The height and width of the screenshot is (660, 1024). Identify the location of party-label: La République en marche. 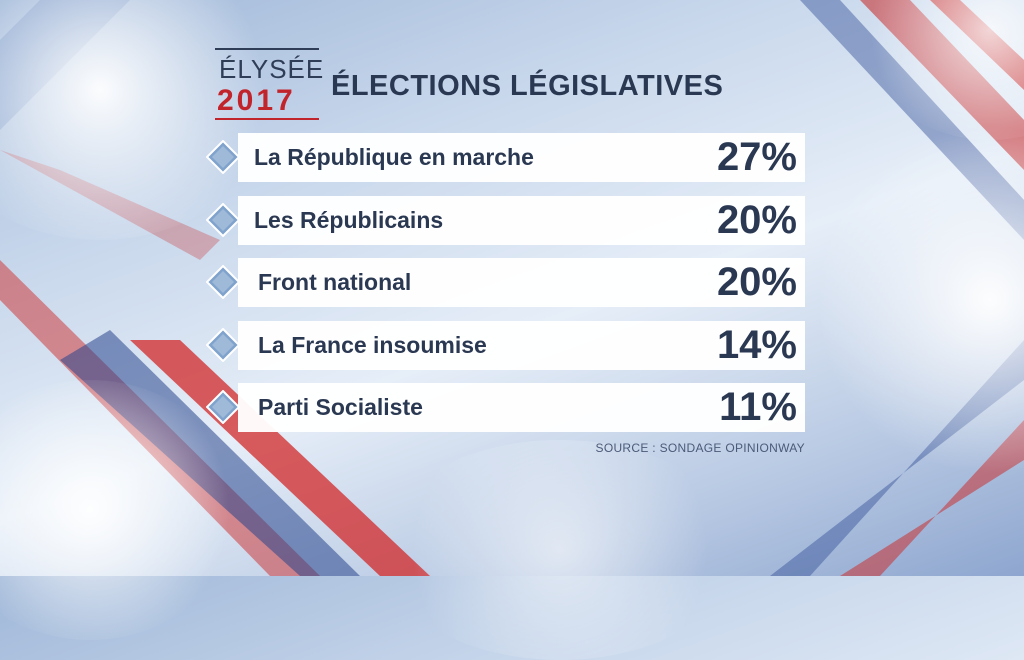
(394, 157).